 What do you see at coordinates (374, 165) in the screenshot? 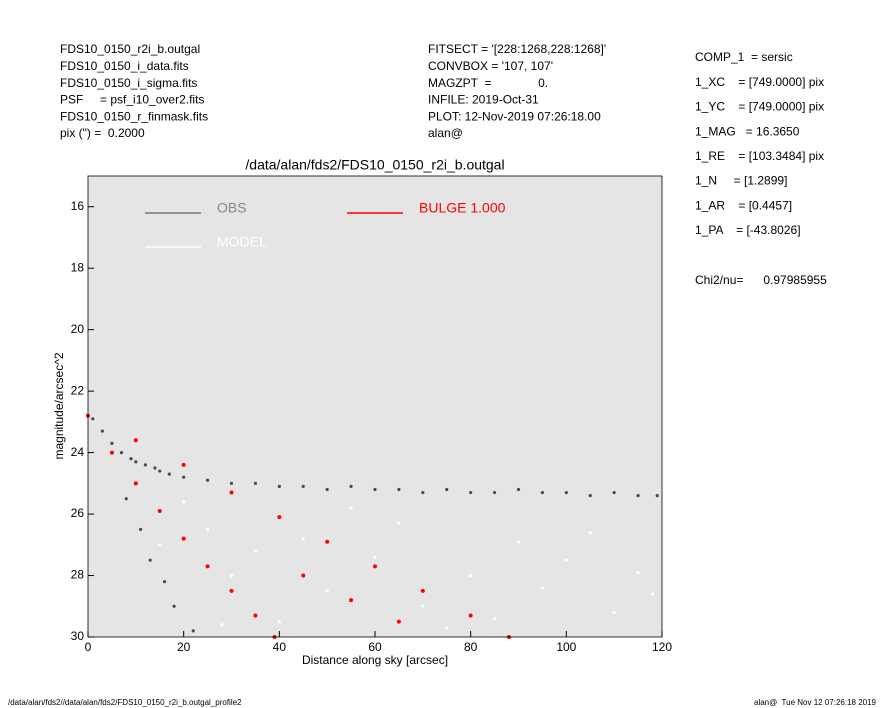
I see `chart-title: /data/alan/fds2/FDS10_0150_r2i_b.outgal` at bounding box center [374, 165].